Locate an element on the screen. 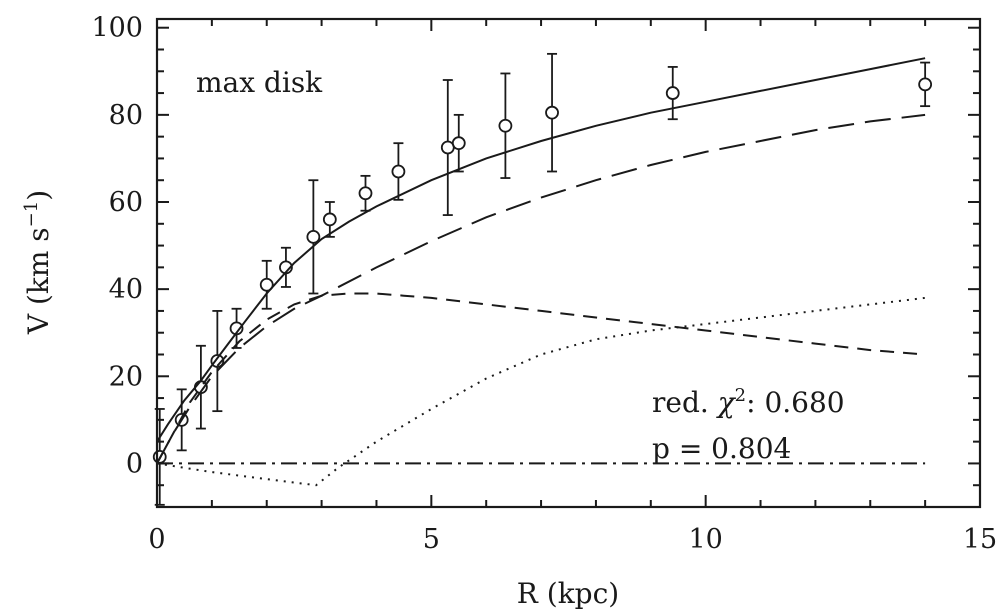 Image resolution: width=998 pixels, height=613 pixels. y-axis-title: V (km s−1) is located at coordinates (38, 262).